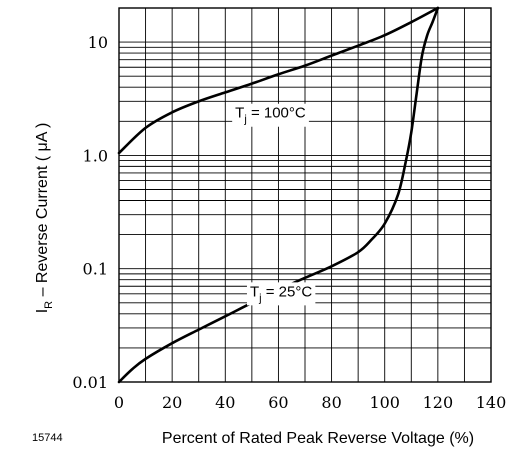  What do you see at coordinates (438, 402) in the screenshot?
I see `x-tick-label: 120` at bounding box center [438, 402].